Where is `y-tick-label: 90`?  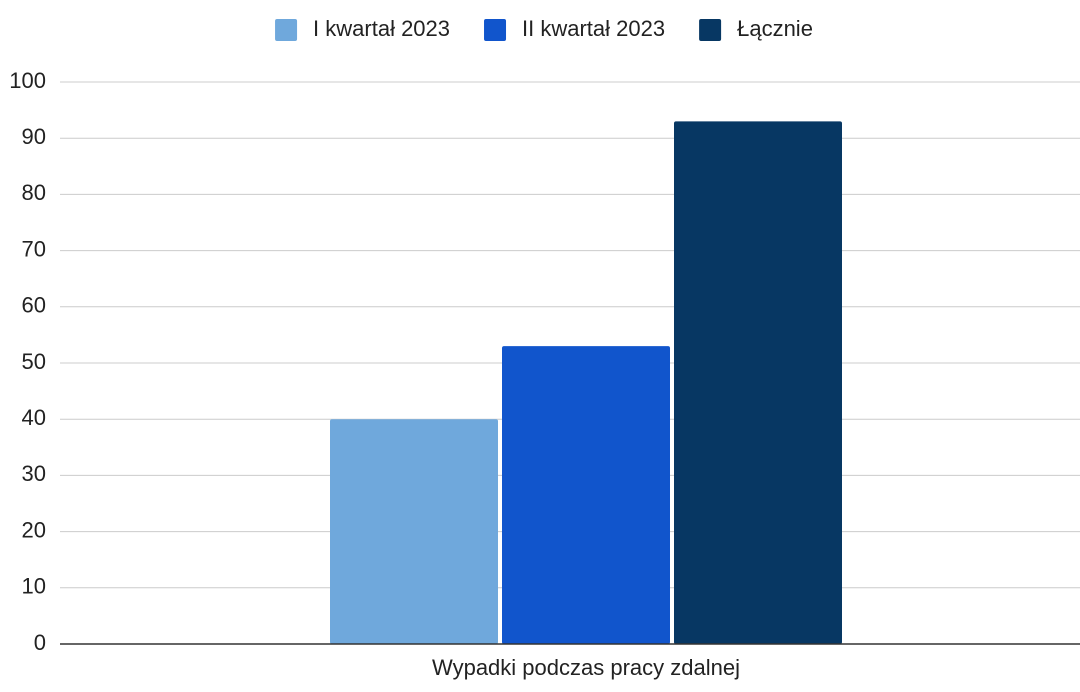 y-tick-label: 90 is located at coordinates (34, 136).